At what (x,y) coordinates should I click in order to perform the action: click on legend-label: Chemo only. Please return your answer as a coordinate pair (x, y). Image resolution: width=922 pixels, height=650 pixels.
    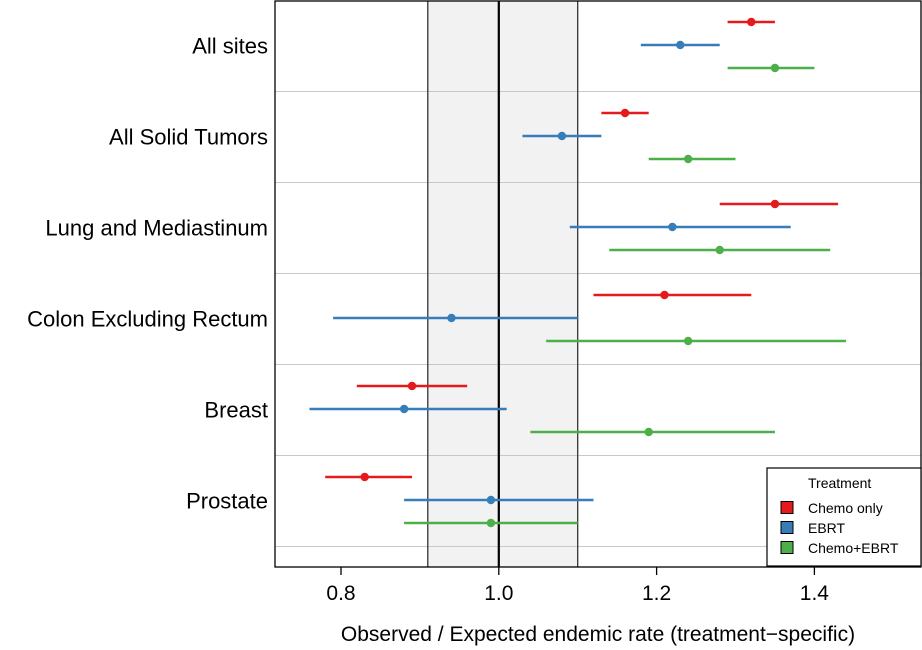
    Looking at the image, I should click on (845, 508).